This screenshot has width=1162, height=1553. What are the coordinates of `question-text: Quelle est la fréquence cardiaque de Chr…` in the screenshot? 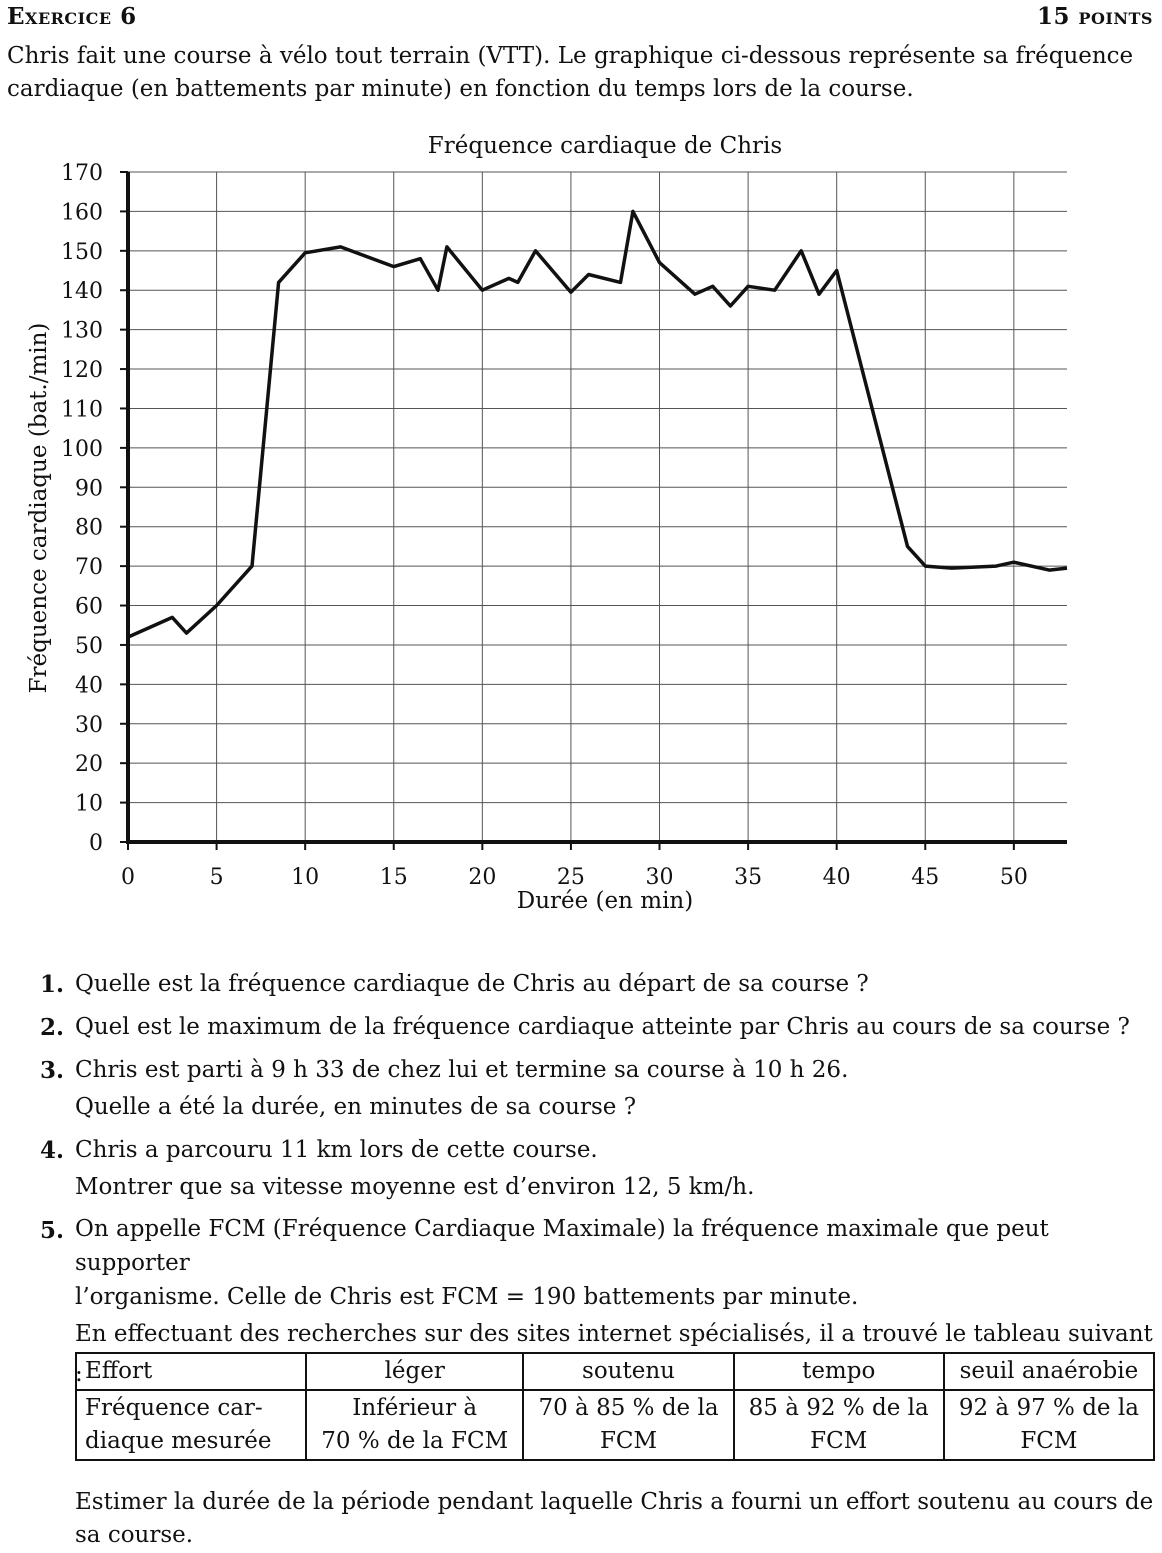 It's located at (617, 984).